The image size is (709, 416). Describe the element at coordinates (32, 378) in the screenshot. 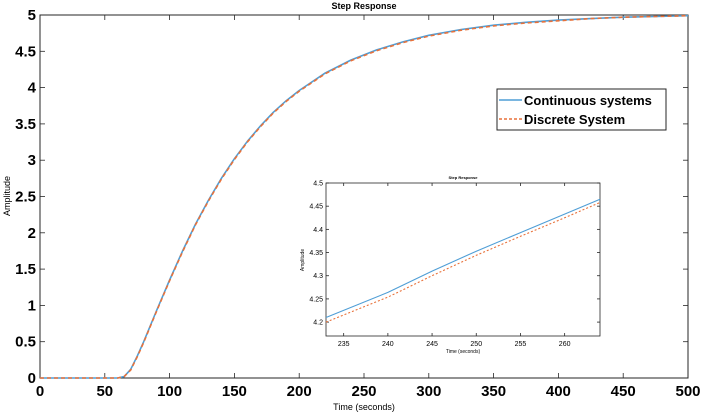

I see `main-y-tick-label: 0` at that location.